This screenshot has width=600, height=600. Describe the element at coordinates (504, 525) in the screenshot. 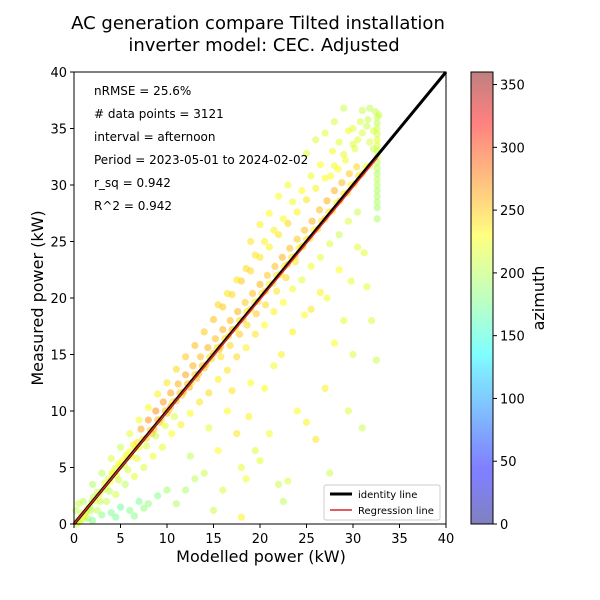

I see `colorbar-tick-label: 0` at that location.